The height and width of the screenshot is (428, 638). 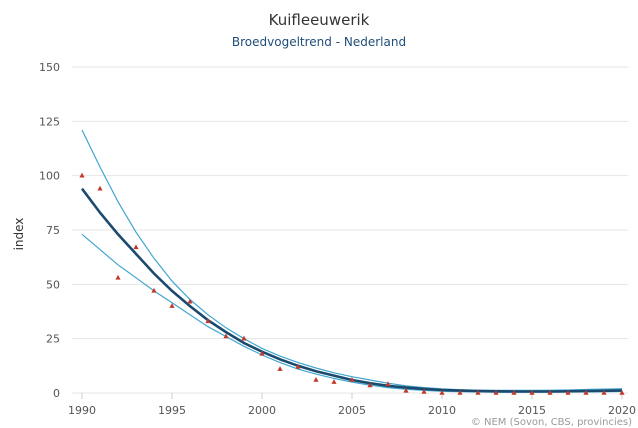 What do you see at coordinates (49, 121) in the screenshot?
I see `y-tick-label: 125` at bounding box center [49, 121].